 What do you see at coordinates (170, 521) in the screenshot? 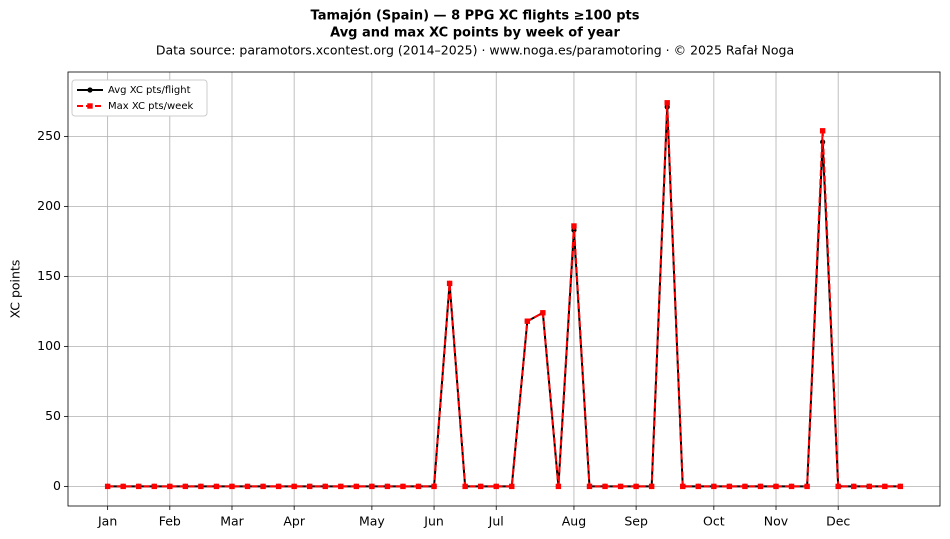
I see `x-tick-label: Feb` at bounding box center [170, 521].